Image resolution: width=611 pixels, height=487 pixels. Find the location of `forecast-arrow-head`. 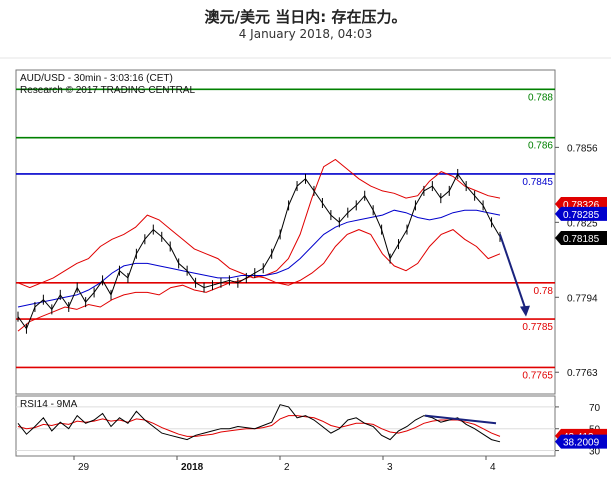

forecast-arrow-head is located at coordinates (525, 311).